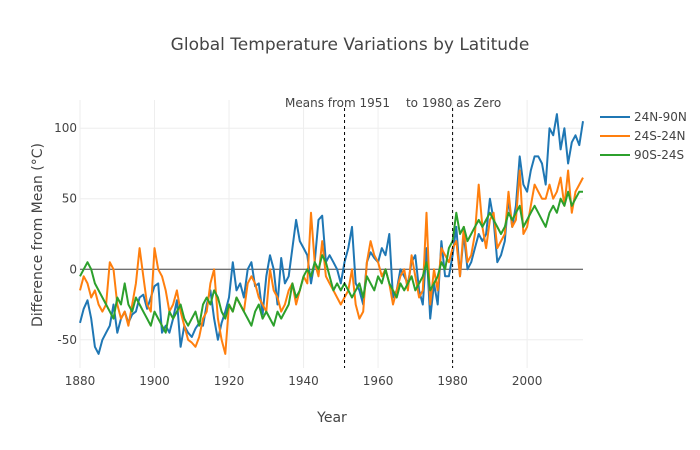 The width and height of the screenshot is (700, 450). What do you see at coordinates (452, 381) in the screenshot?
I see `x-tick-label: 1980` at bounding box center [452, 381].